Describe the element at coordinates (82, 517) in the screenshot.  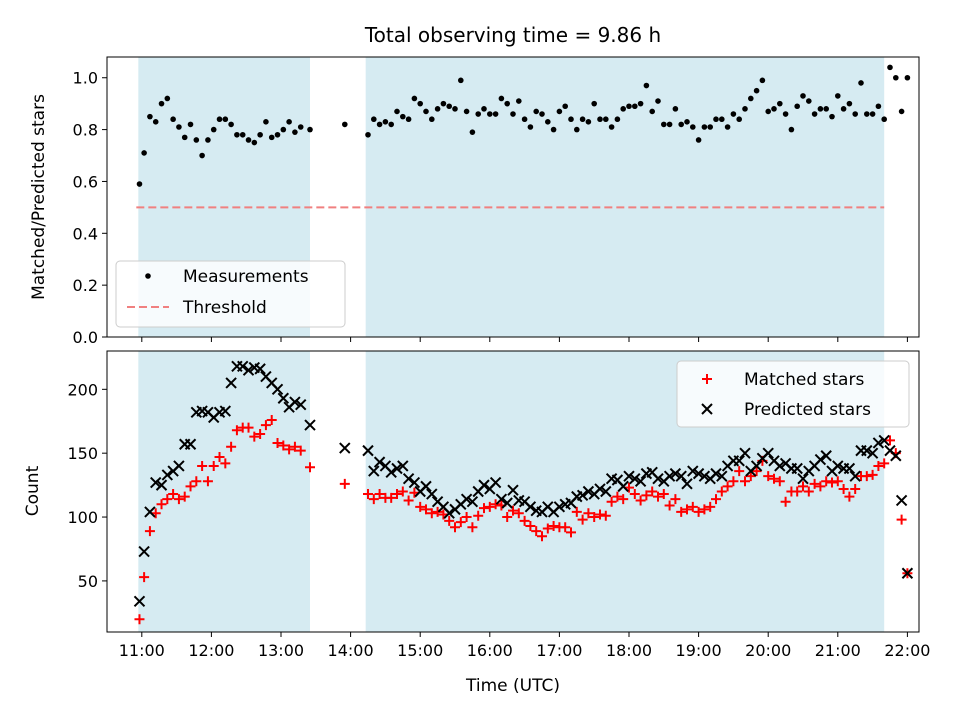
I see `bottom-y-tick-label: 100` at that location.